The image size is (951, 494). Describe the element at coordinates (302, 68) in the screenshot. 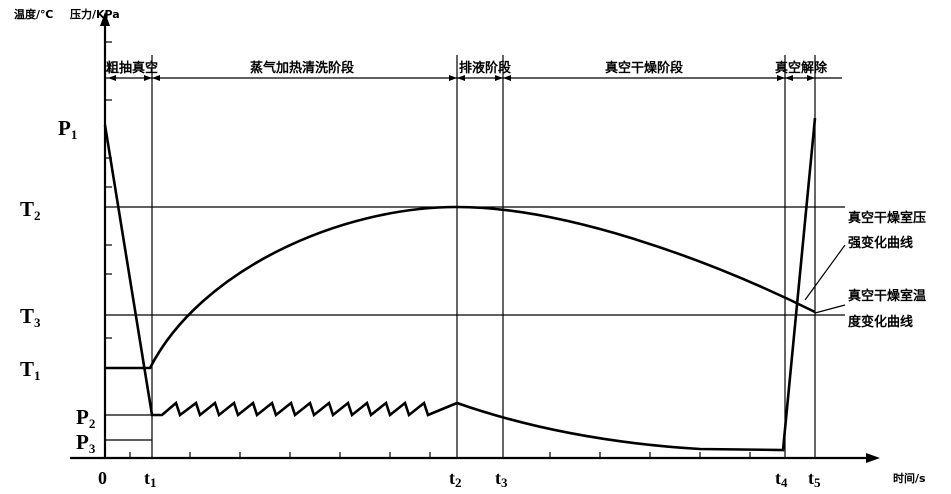

I see `stage-label-steam-heating: 蒸气加热清洗阶段` at that location.